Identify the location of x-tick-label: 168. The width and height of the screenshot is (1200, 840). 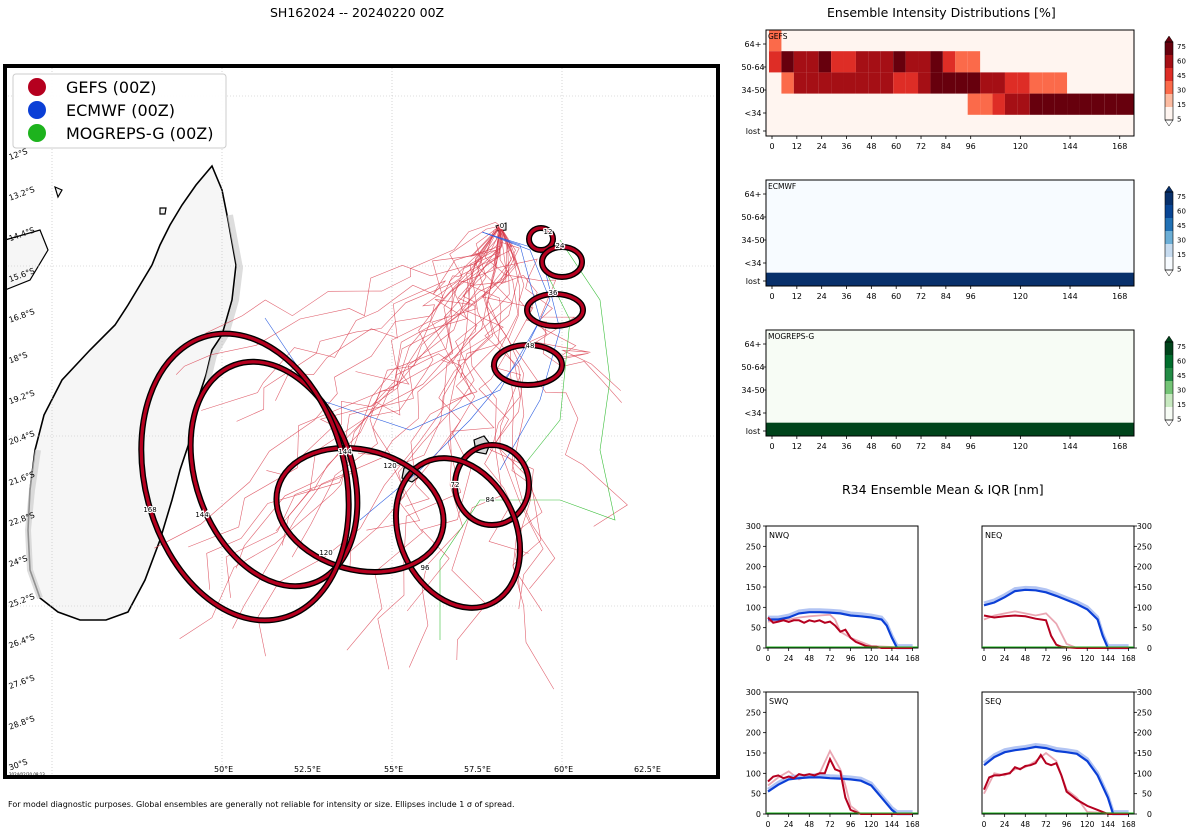
(1128, 658).